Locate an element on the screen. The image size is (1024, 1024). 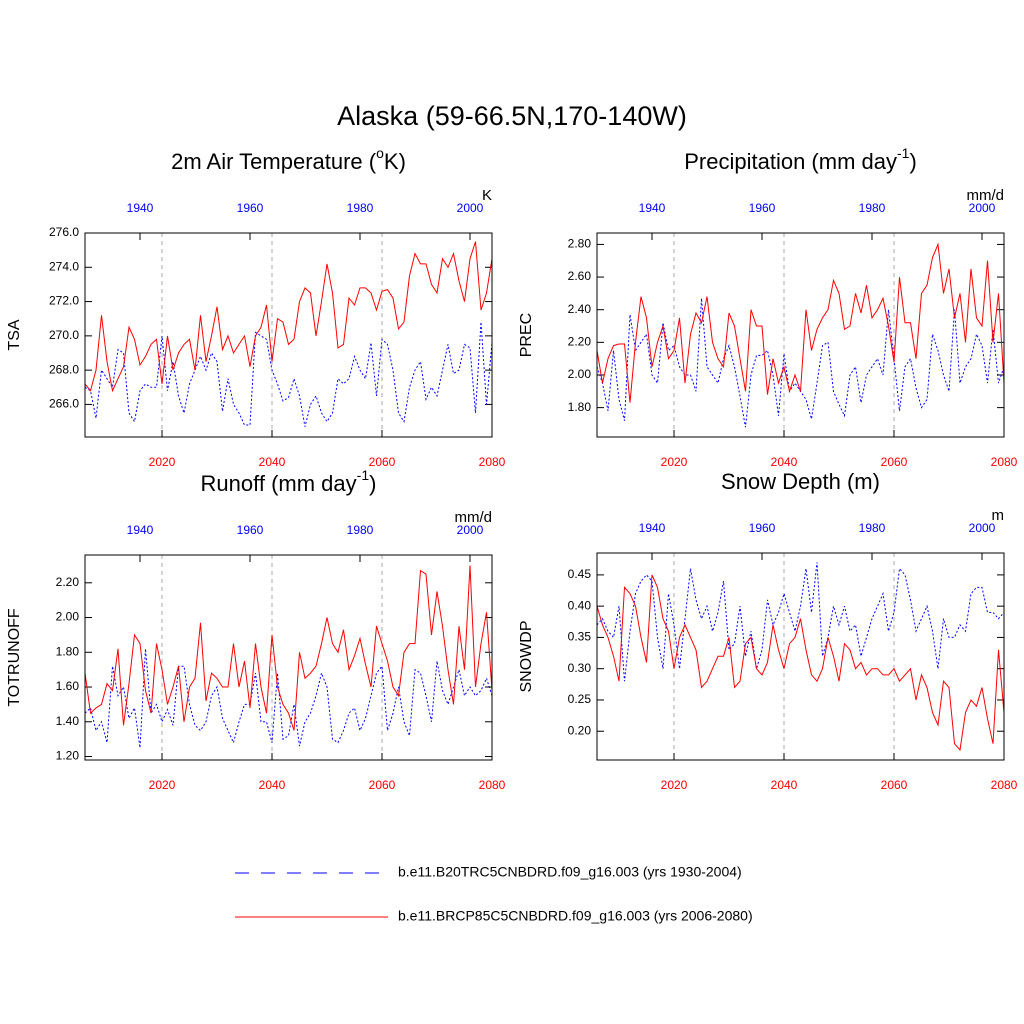
title-text: Snow Depth (m) is located at coordinates (800, 481).